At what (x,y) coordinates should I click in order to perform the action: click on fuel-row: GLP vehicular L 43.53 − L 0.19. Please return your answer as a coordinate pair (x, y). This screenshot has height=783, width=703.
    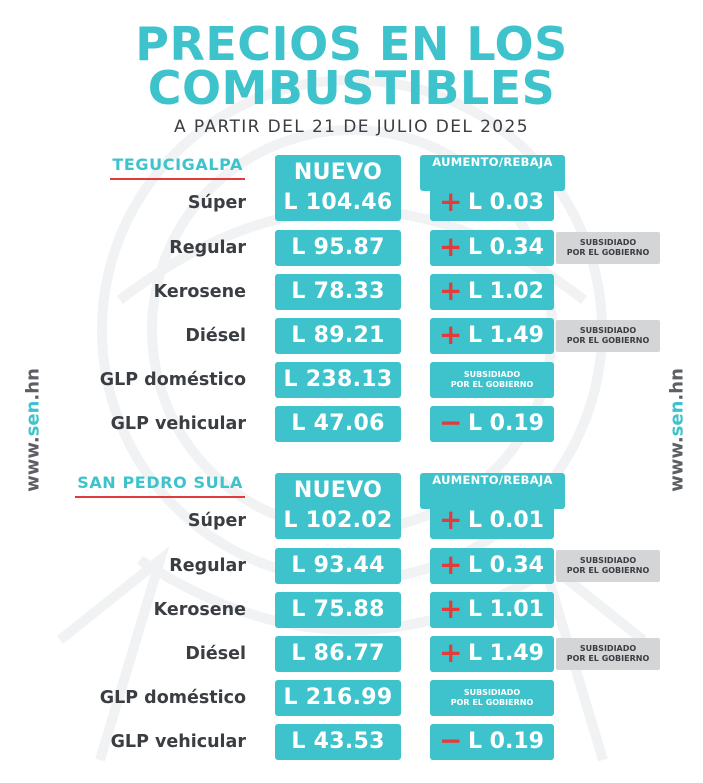
    Looking at the image, I should click on (351, 742).